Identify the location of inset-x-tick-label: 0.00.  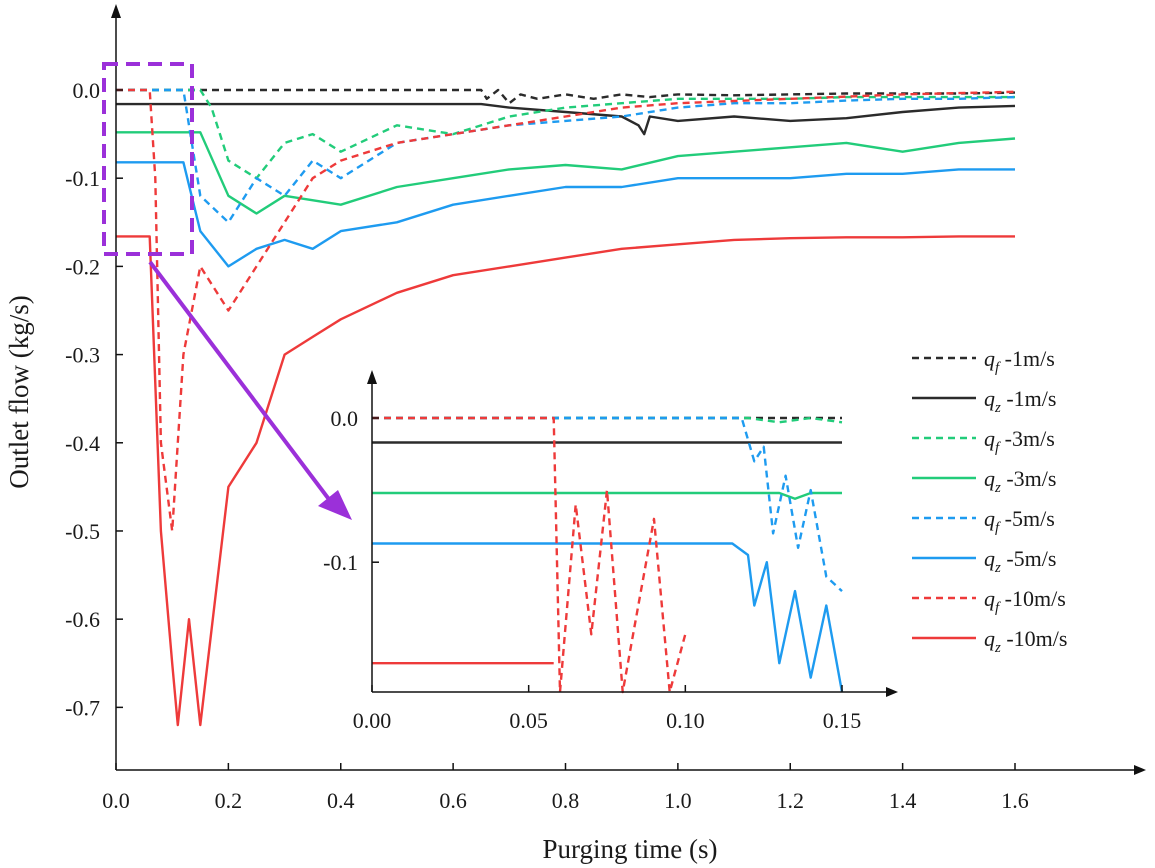
(372, 720).